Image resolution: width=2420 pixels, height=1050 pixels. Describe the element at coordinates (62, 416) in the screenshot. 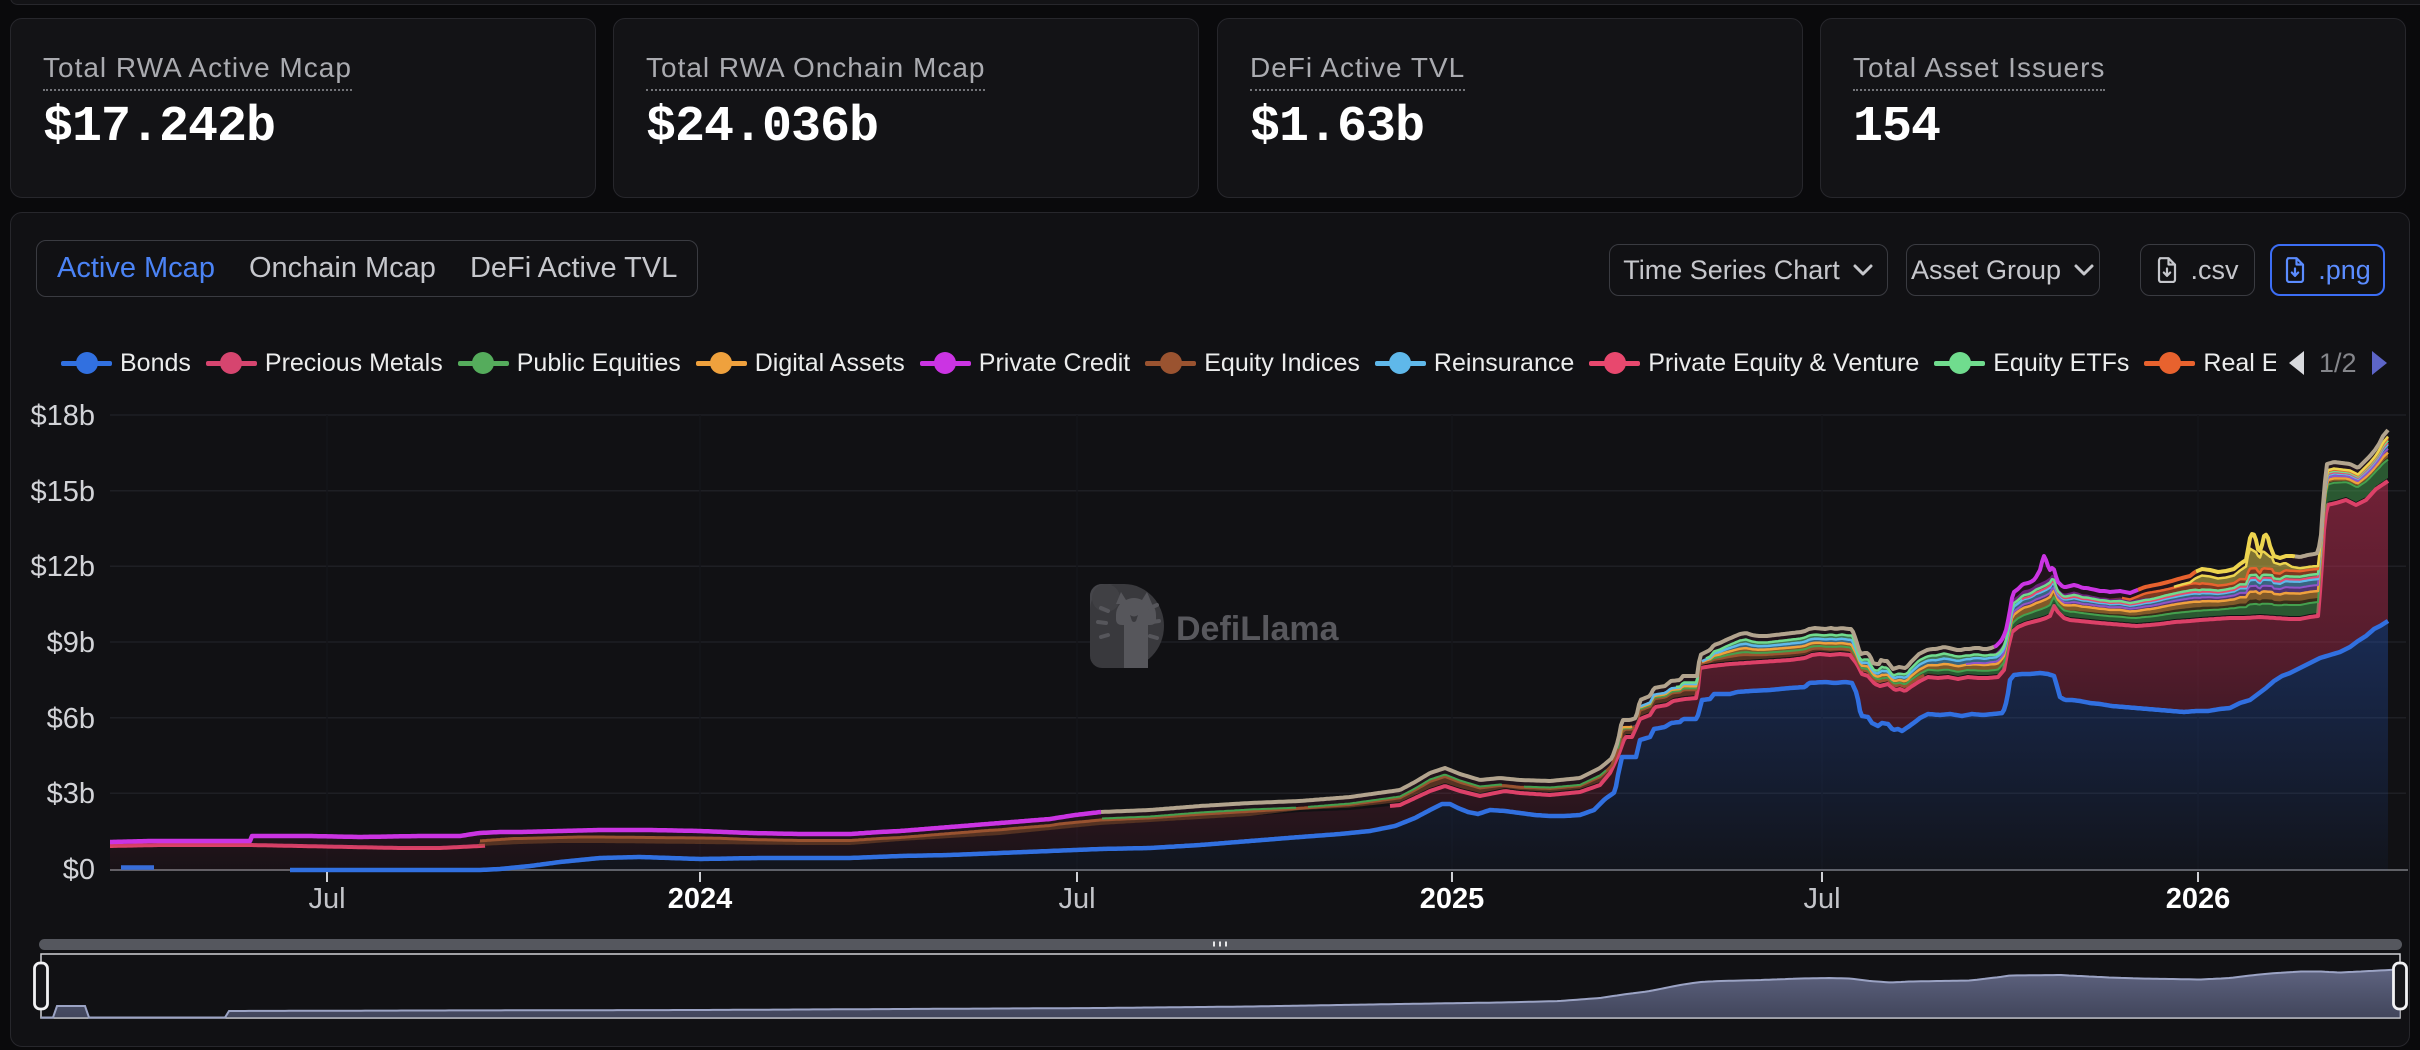

I see `svg-text: $18b` at that location.